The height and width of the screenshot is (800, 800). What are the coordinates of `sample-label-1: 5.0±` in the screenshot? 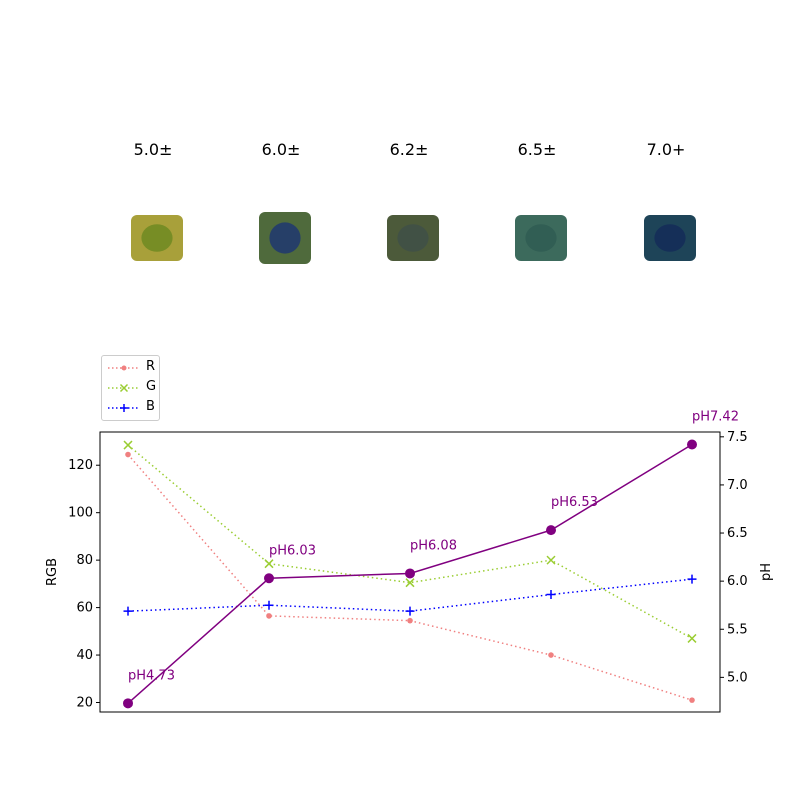 It's located at (153, 149).